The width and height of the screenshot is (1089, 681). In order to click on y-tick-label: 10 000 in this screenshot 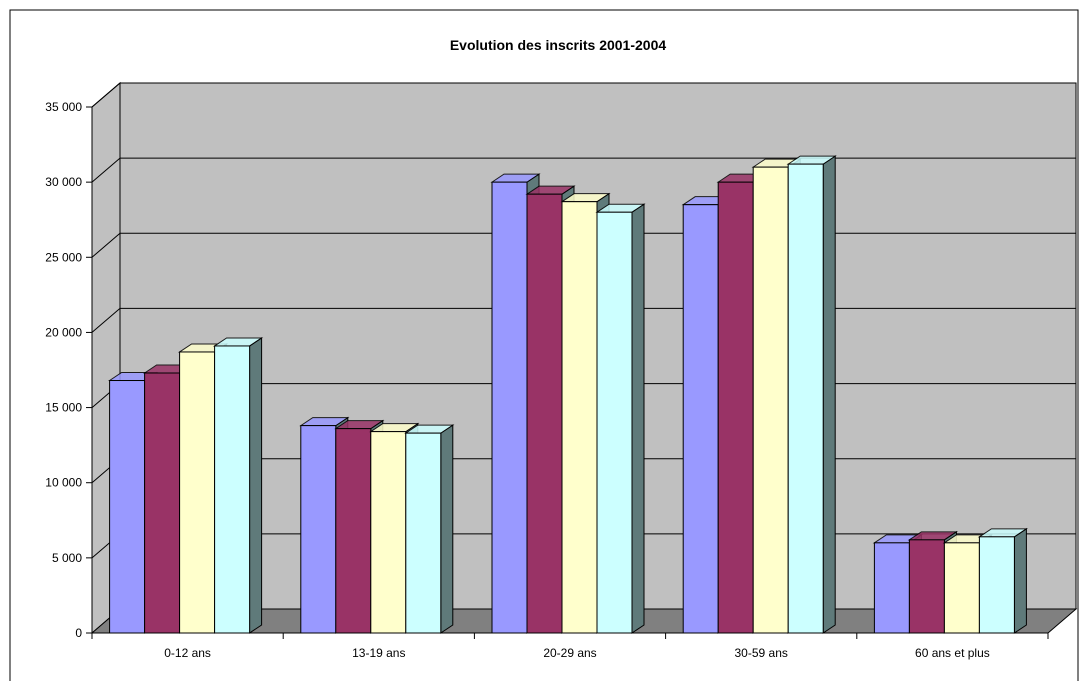, I will do `click(63, 483)`.